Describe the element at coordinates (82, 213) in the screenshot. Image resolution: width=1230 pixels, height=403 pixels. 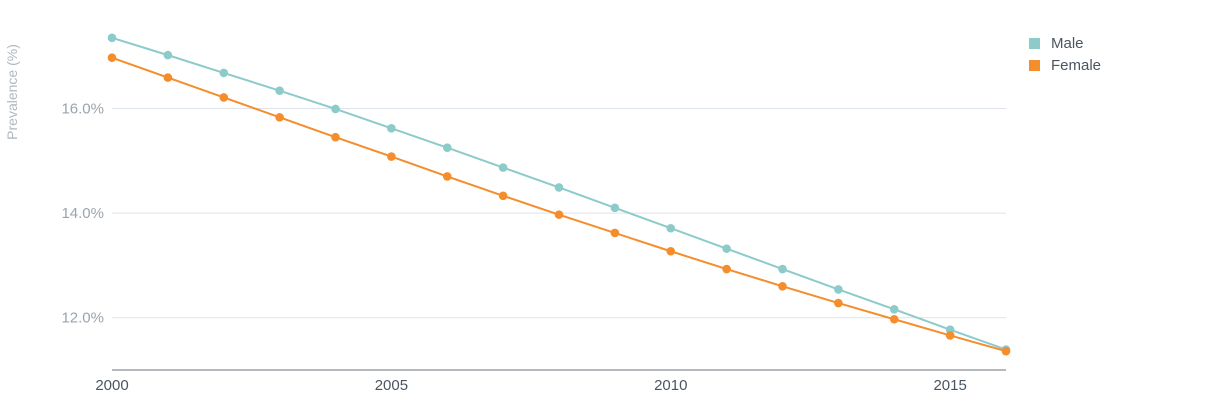
I see `y-tick-label: 14.0%` at that location.